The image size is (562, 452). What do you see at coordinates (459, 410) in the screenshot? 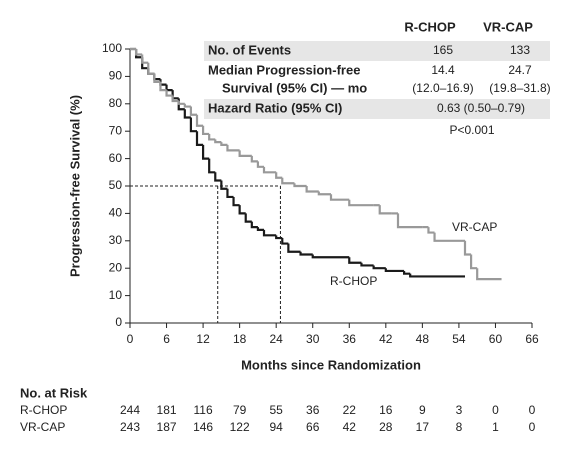
I see `risk-count: 3` at bounding box center [459, 410].